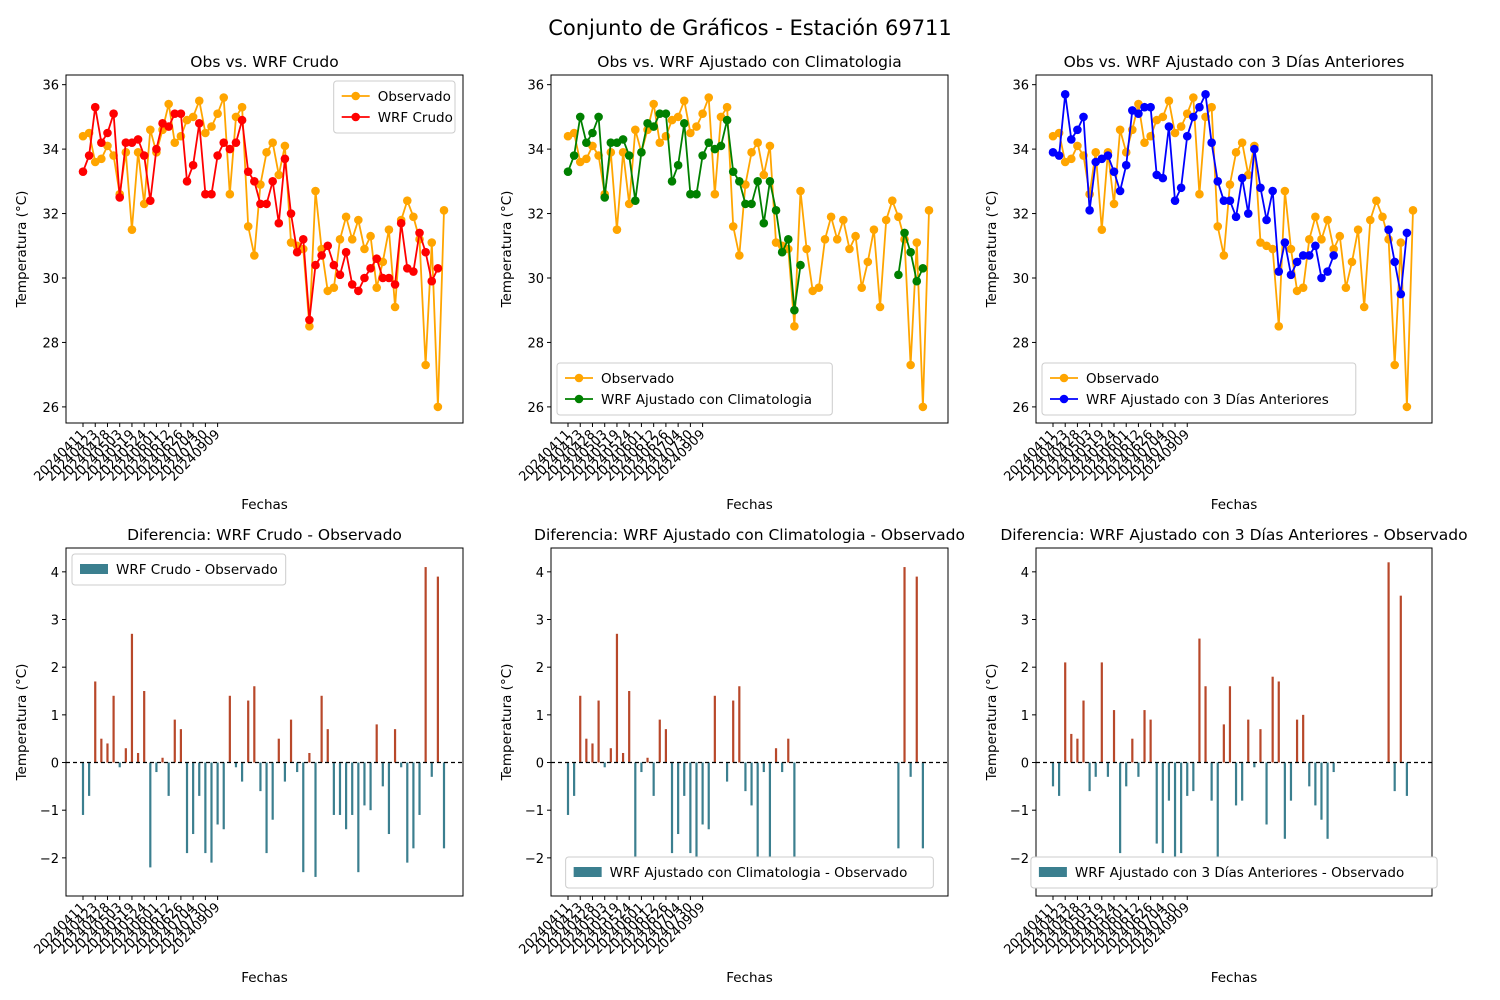 This screenshot has width=1500, height=1000. What do you see at coordinates (50, 86) in the screenshot?
I see `y-tick-label: 36` at bounding box center [50, 86].